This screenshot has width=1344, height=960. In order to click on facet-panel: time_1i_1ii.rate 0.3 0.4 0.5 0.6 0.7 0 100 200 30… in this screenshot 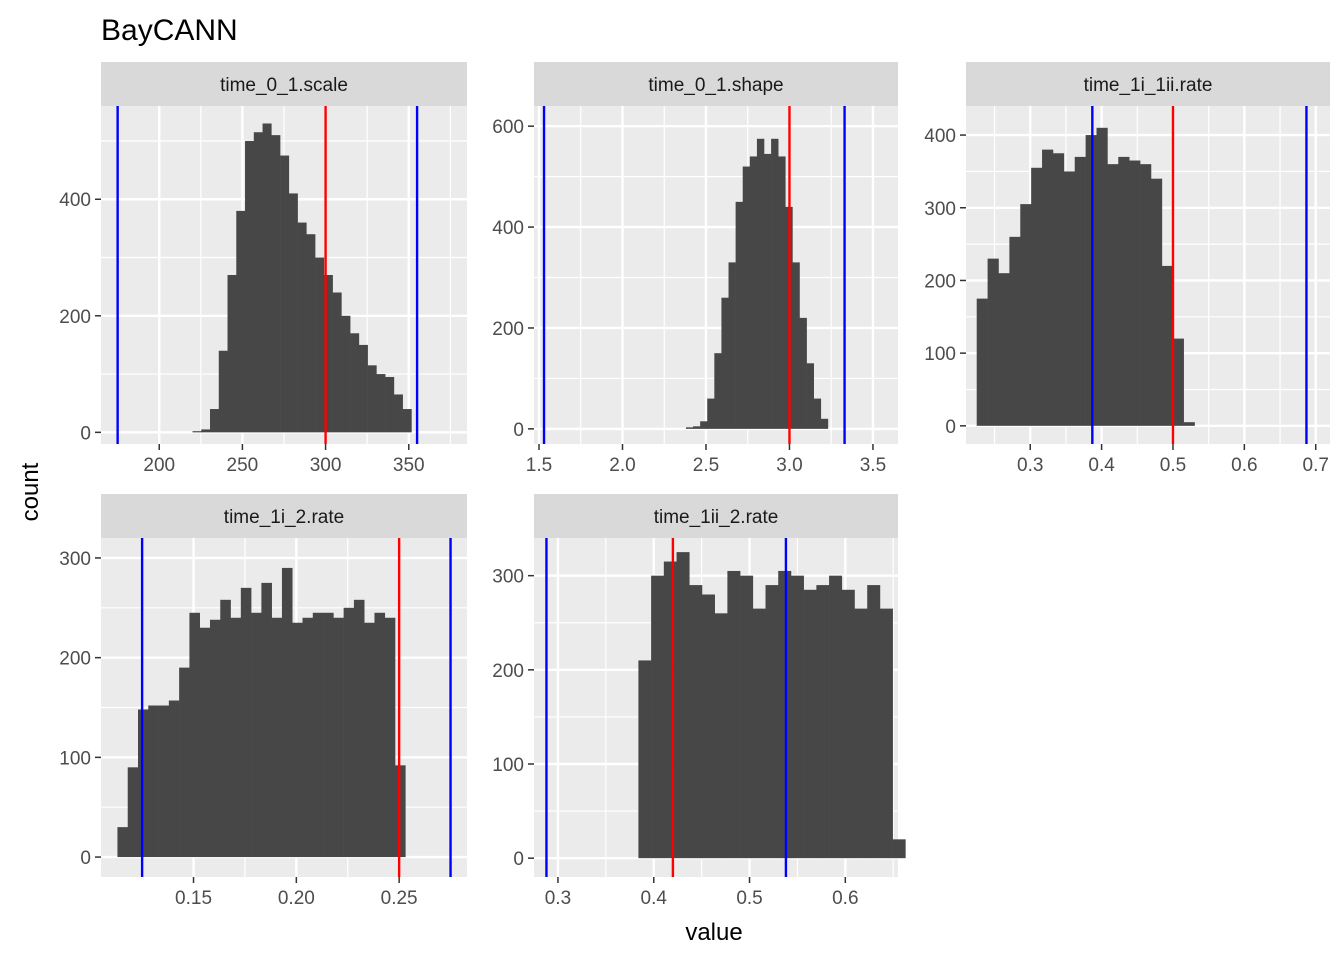, I will do `click(1127, 269)`.